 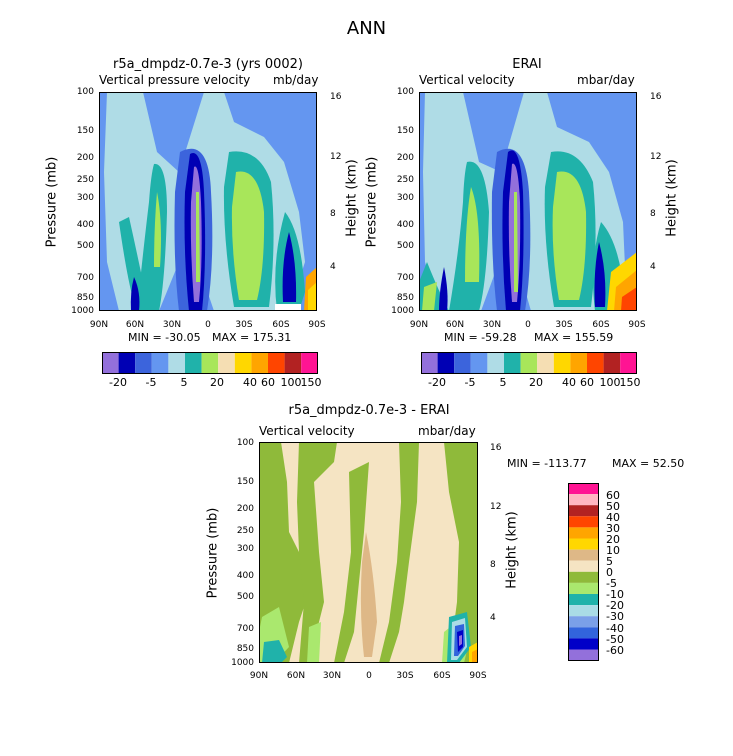 I want to click on panel1-title: r5a_dmpdz-0.7e-3 (yrs 0002), so click(x=208, y=64).